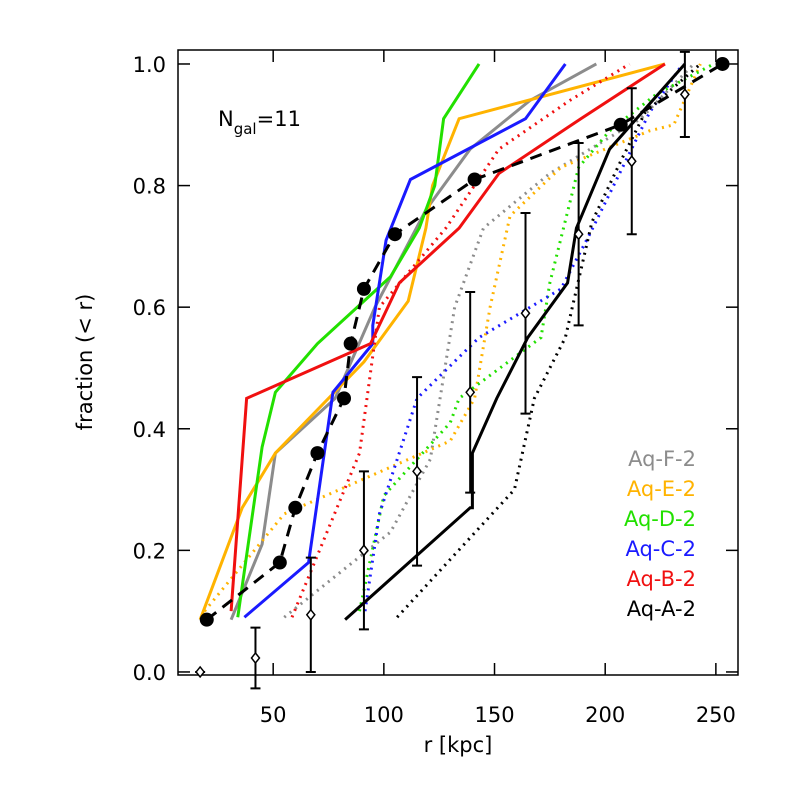 Image resolution: width=786 pixels, height=786 pixels. I want to click on y-tick-label: 1.0, so click(149, 65).